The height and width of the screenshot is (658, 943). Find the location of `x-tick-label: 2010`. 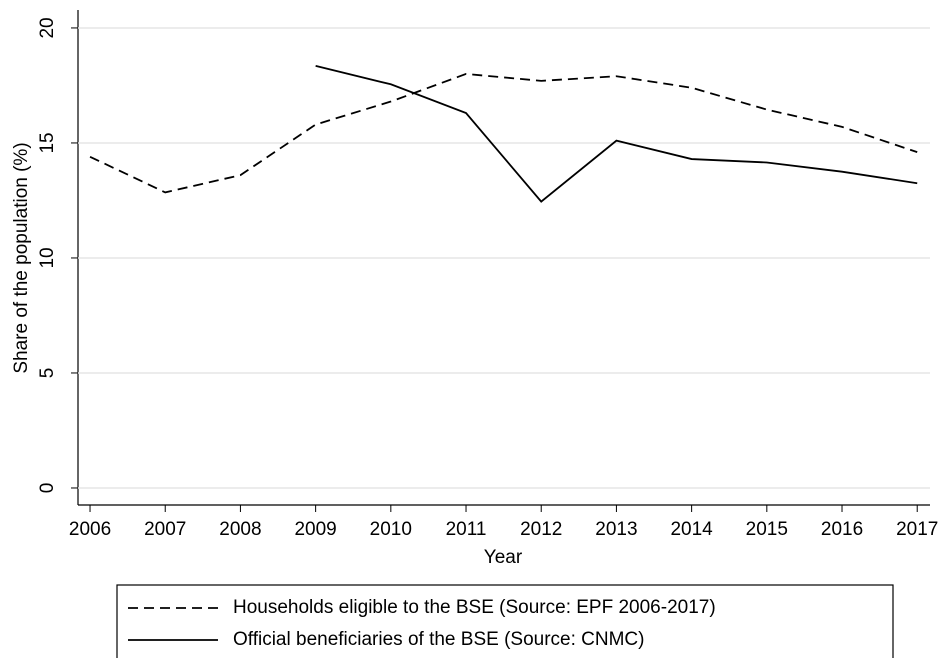

x-tick-label: 2010 is located at coordinates (391, 529).